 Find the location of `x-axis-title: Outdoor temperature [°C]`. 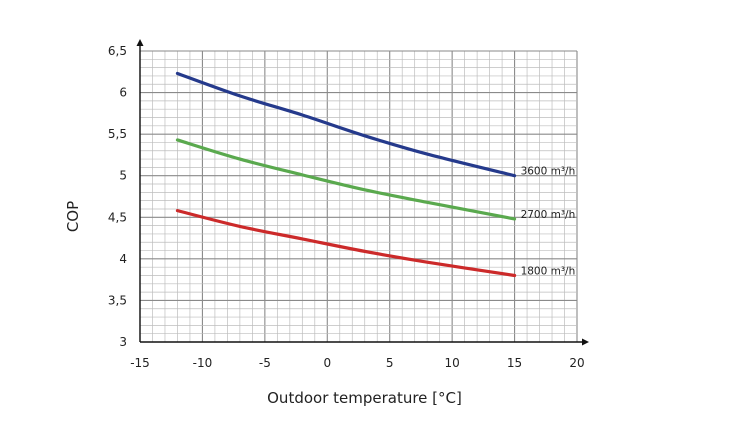

x-axis-title: Outdoor temperature [°C] is located at coordinates (364, 398).